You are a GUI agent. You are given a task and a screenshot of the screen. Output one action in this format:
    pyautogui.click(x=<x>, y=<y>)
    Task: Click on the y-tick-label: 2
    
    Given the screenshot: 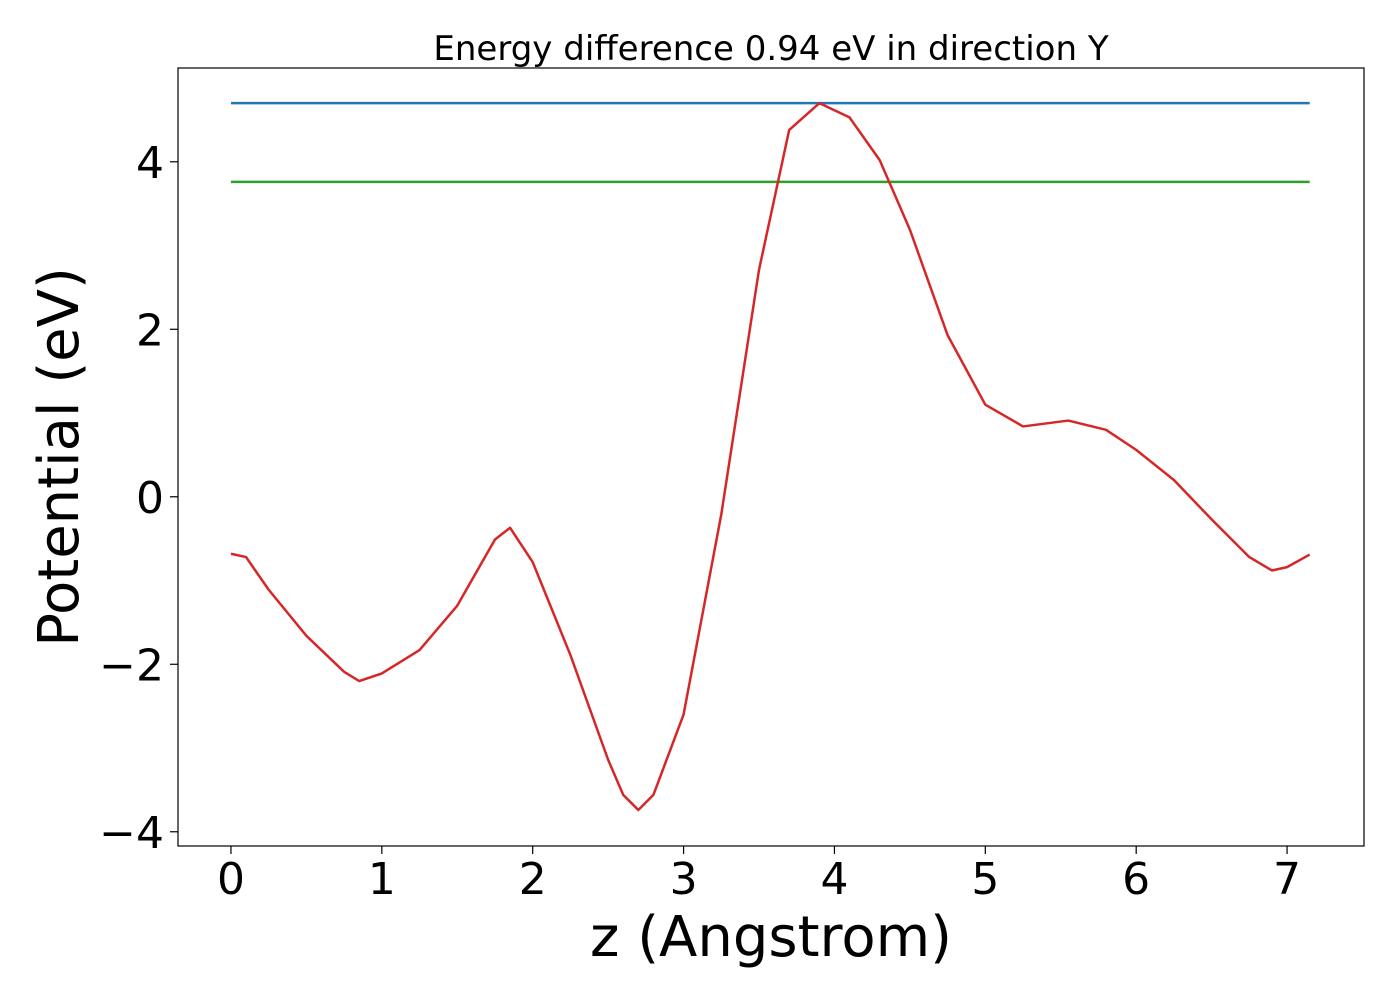 What is the action you would take?
    pyautogui.click(x=150, y=330)
    